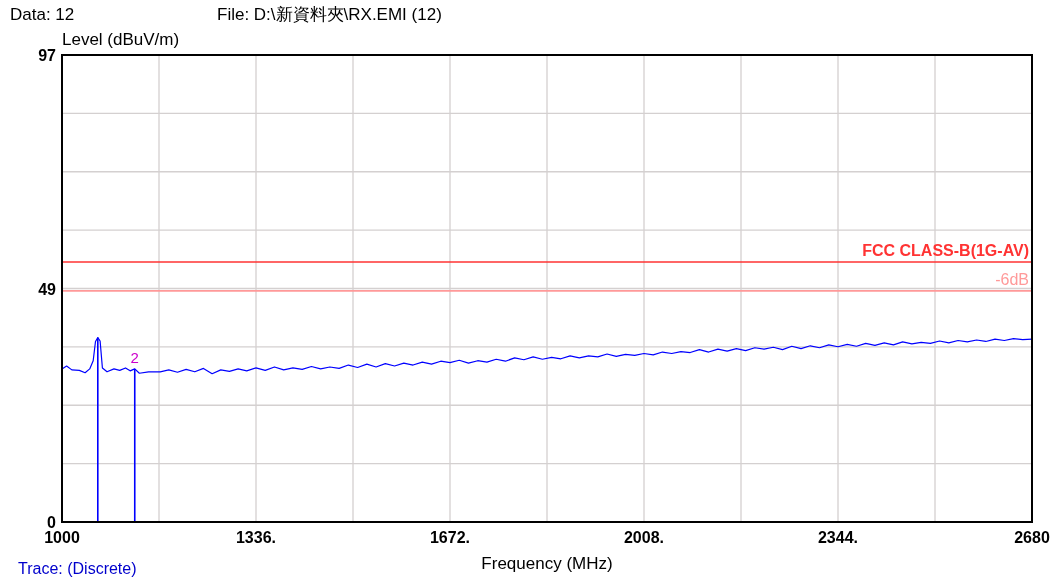  I want to click on y-tick-label: 0, so click(52, 522).